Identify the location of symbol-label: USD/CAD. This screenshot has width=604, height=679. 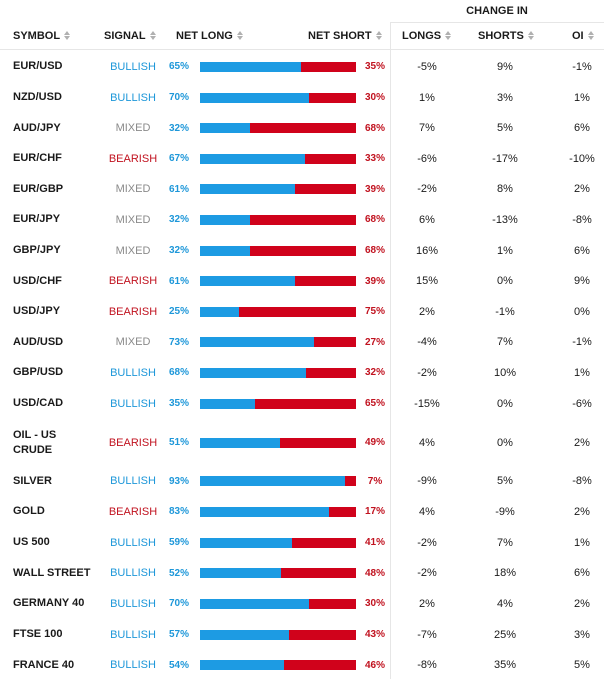
(38, 403).